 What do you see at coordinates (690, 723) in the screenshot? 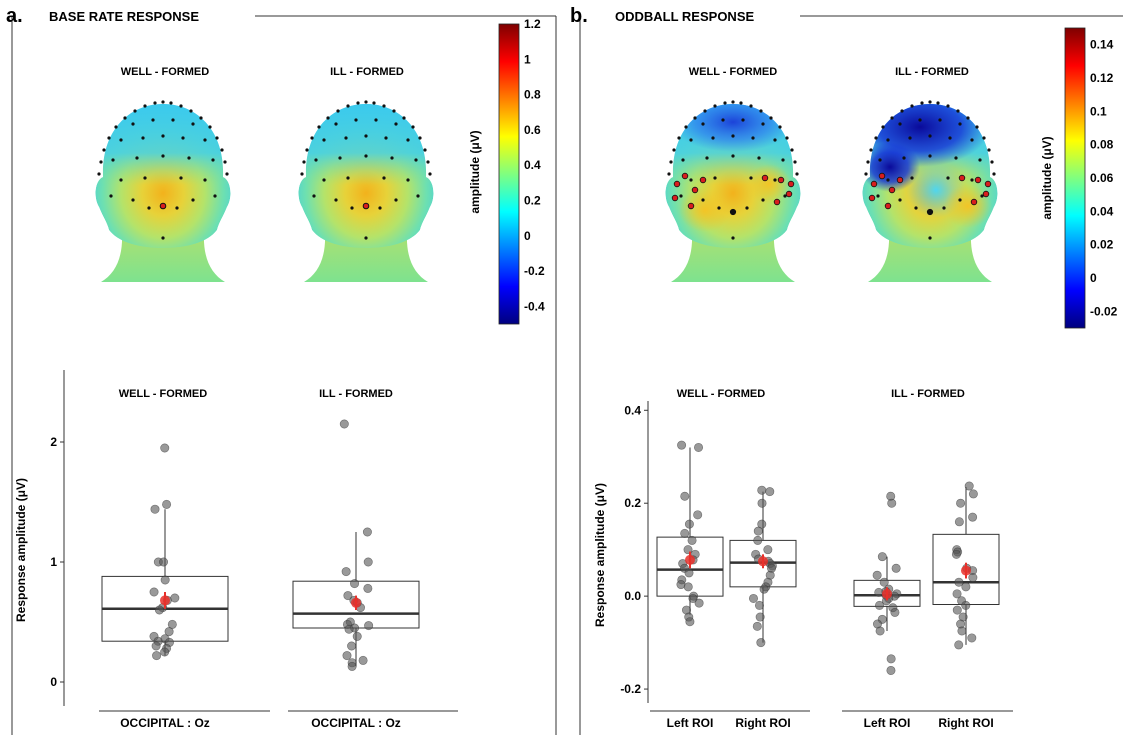
I see `roi-b-1-label: Left ROI` at bounding box center [690, 723].